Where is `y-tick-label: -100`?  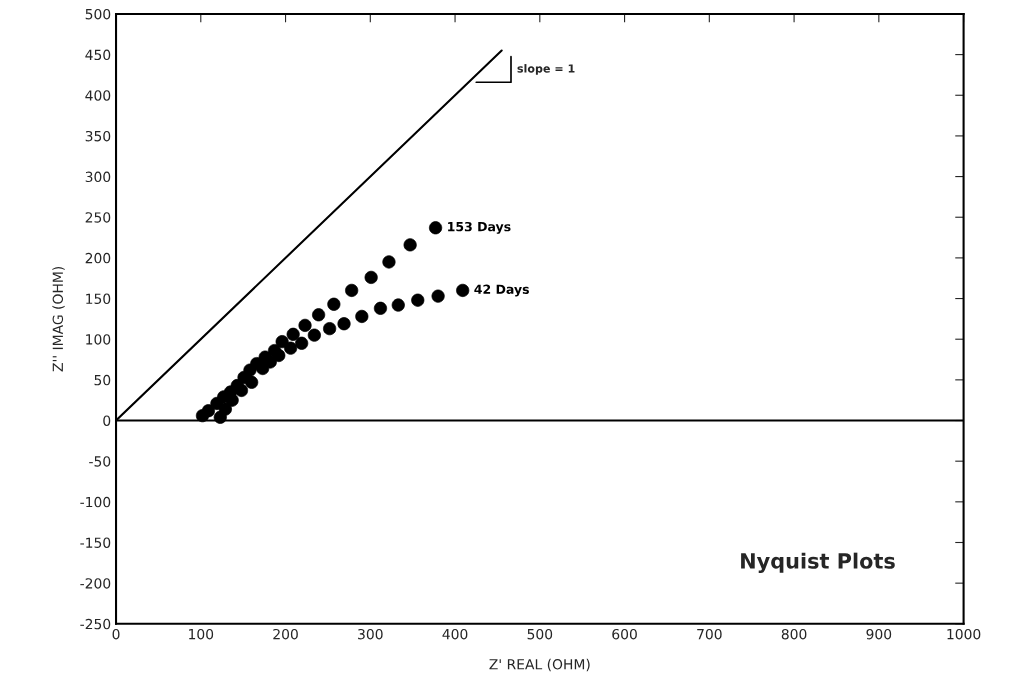
y-tick-label: -100 is located at coordinates (95, 502).